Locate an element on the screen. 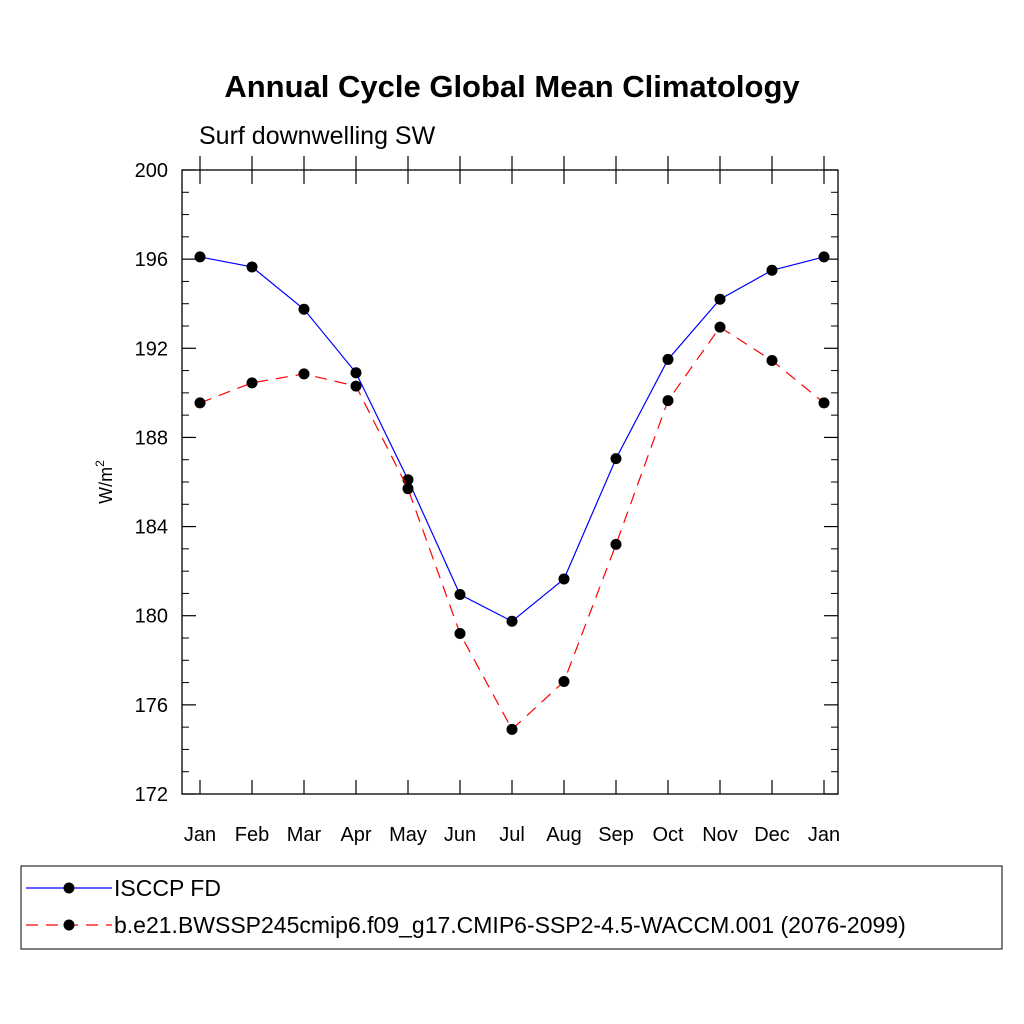  y-axis-label-text: W/m is located at coordinates (106, 485).